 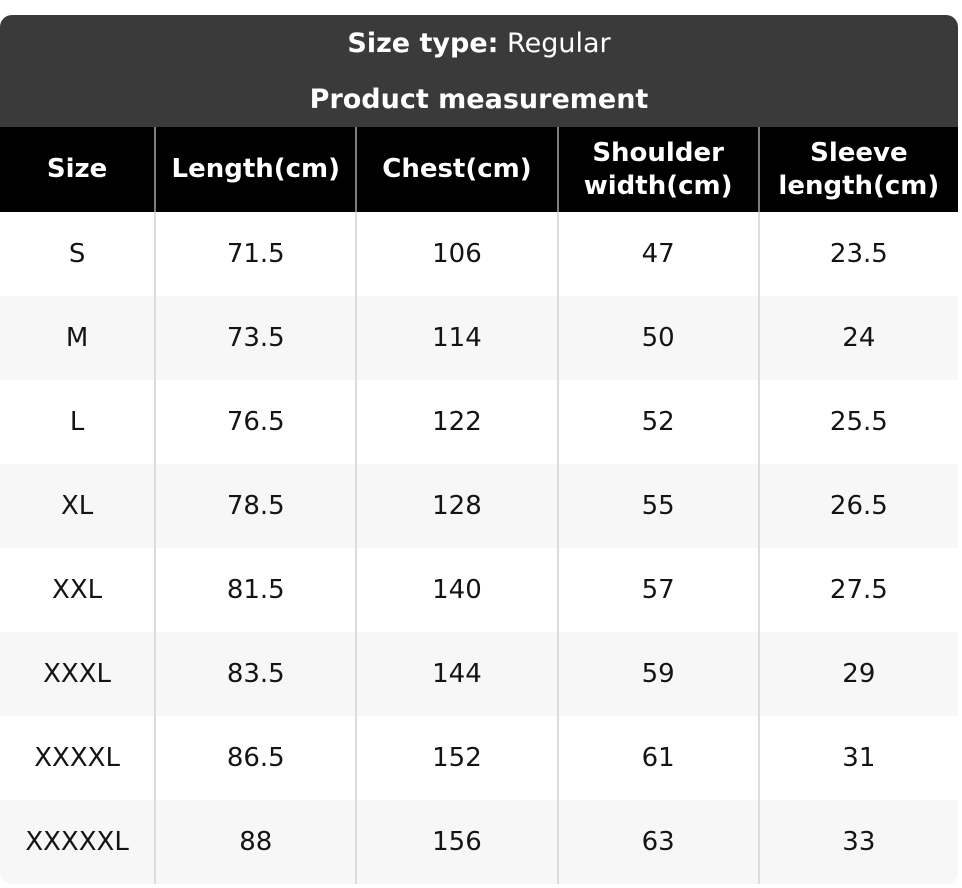 I want to click on product-measurement-title: Product measurement, so click(x=479, y=99).